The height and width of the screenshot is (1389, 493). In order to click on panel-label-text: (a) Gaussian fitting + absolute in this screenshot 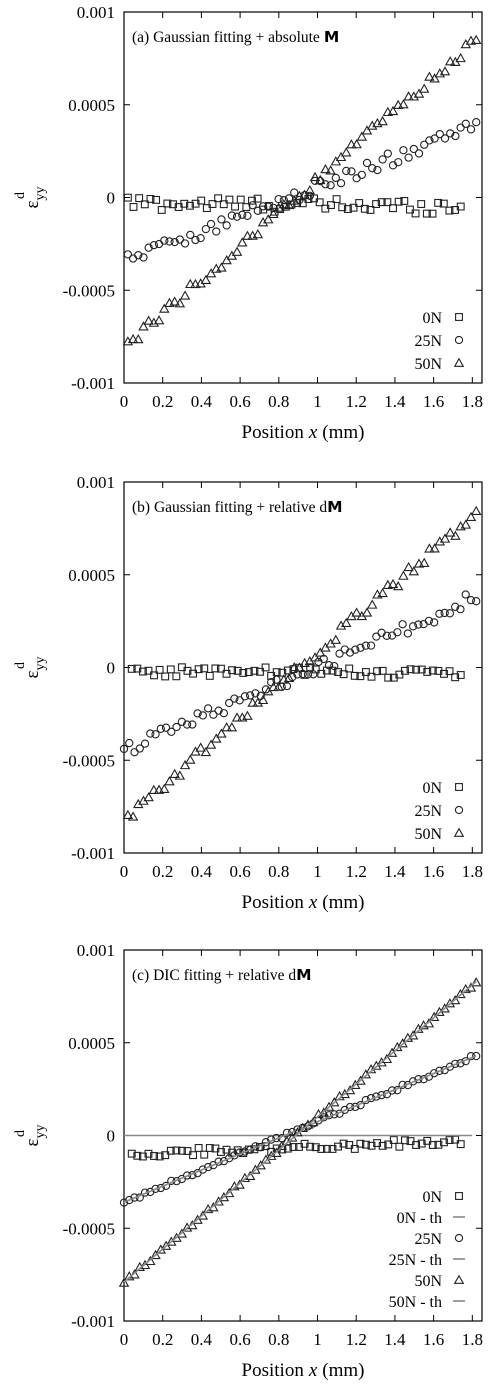, I will do `click(226, 37)`.